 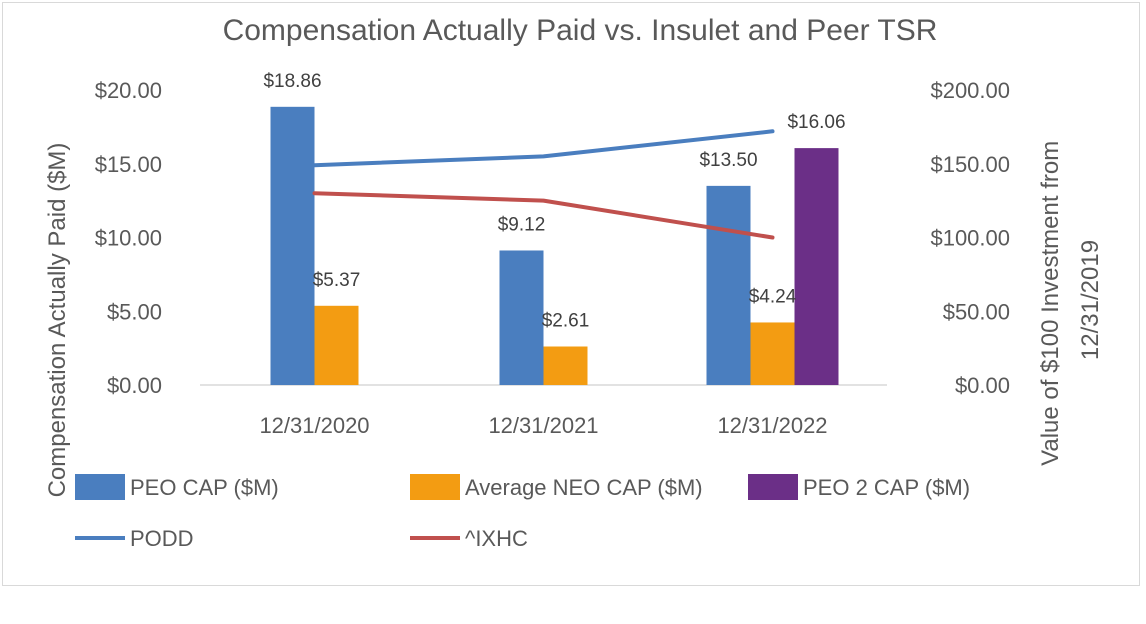 I want to click on legend-label: ^IXHC, so click(x=496, y=538).